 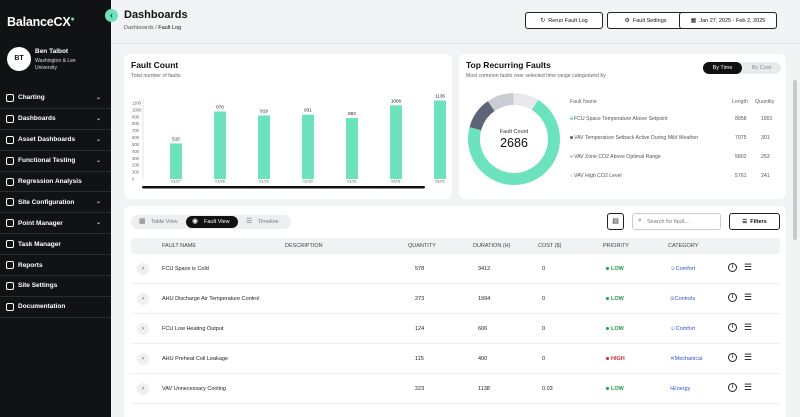 What do you see at coordinates (754, 221) in the screenshot?
I see `filters-button: ☰ Filters` at bounding box center [754, 221].